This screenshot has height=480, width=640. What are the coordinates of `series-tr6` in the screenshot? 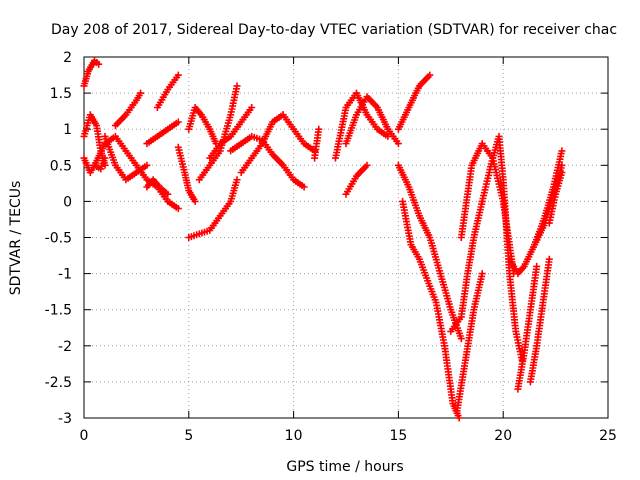 It's located at (126, 158).